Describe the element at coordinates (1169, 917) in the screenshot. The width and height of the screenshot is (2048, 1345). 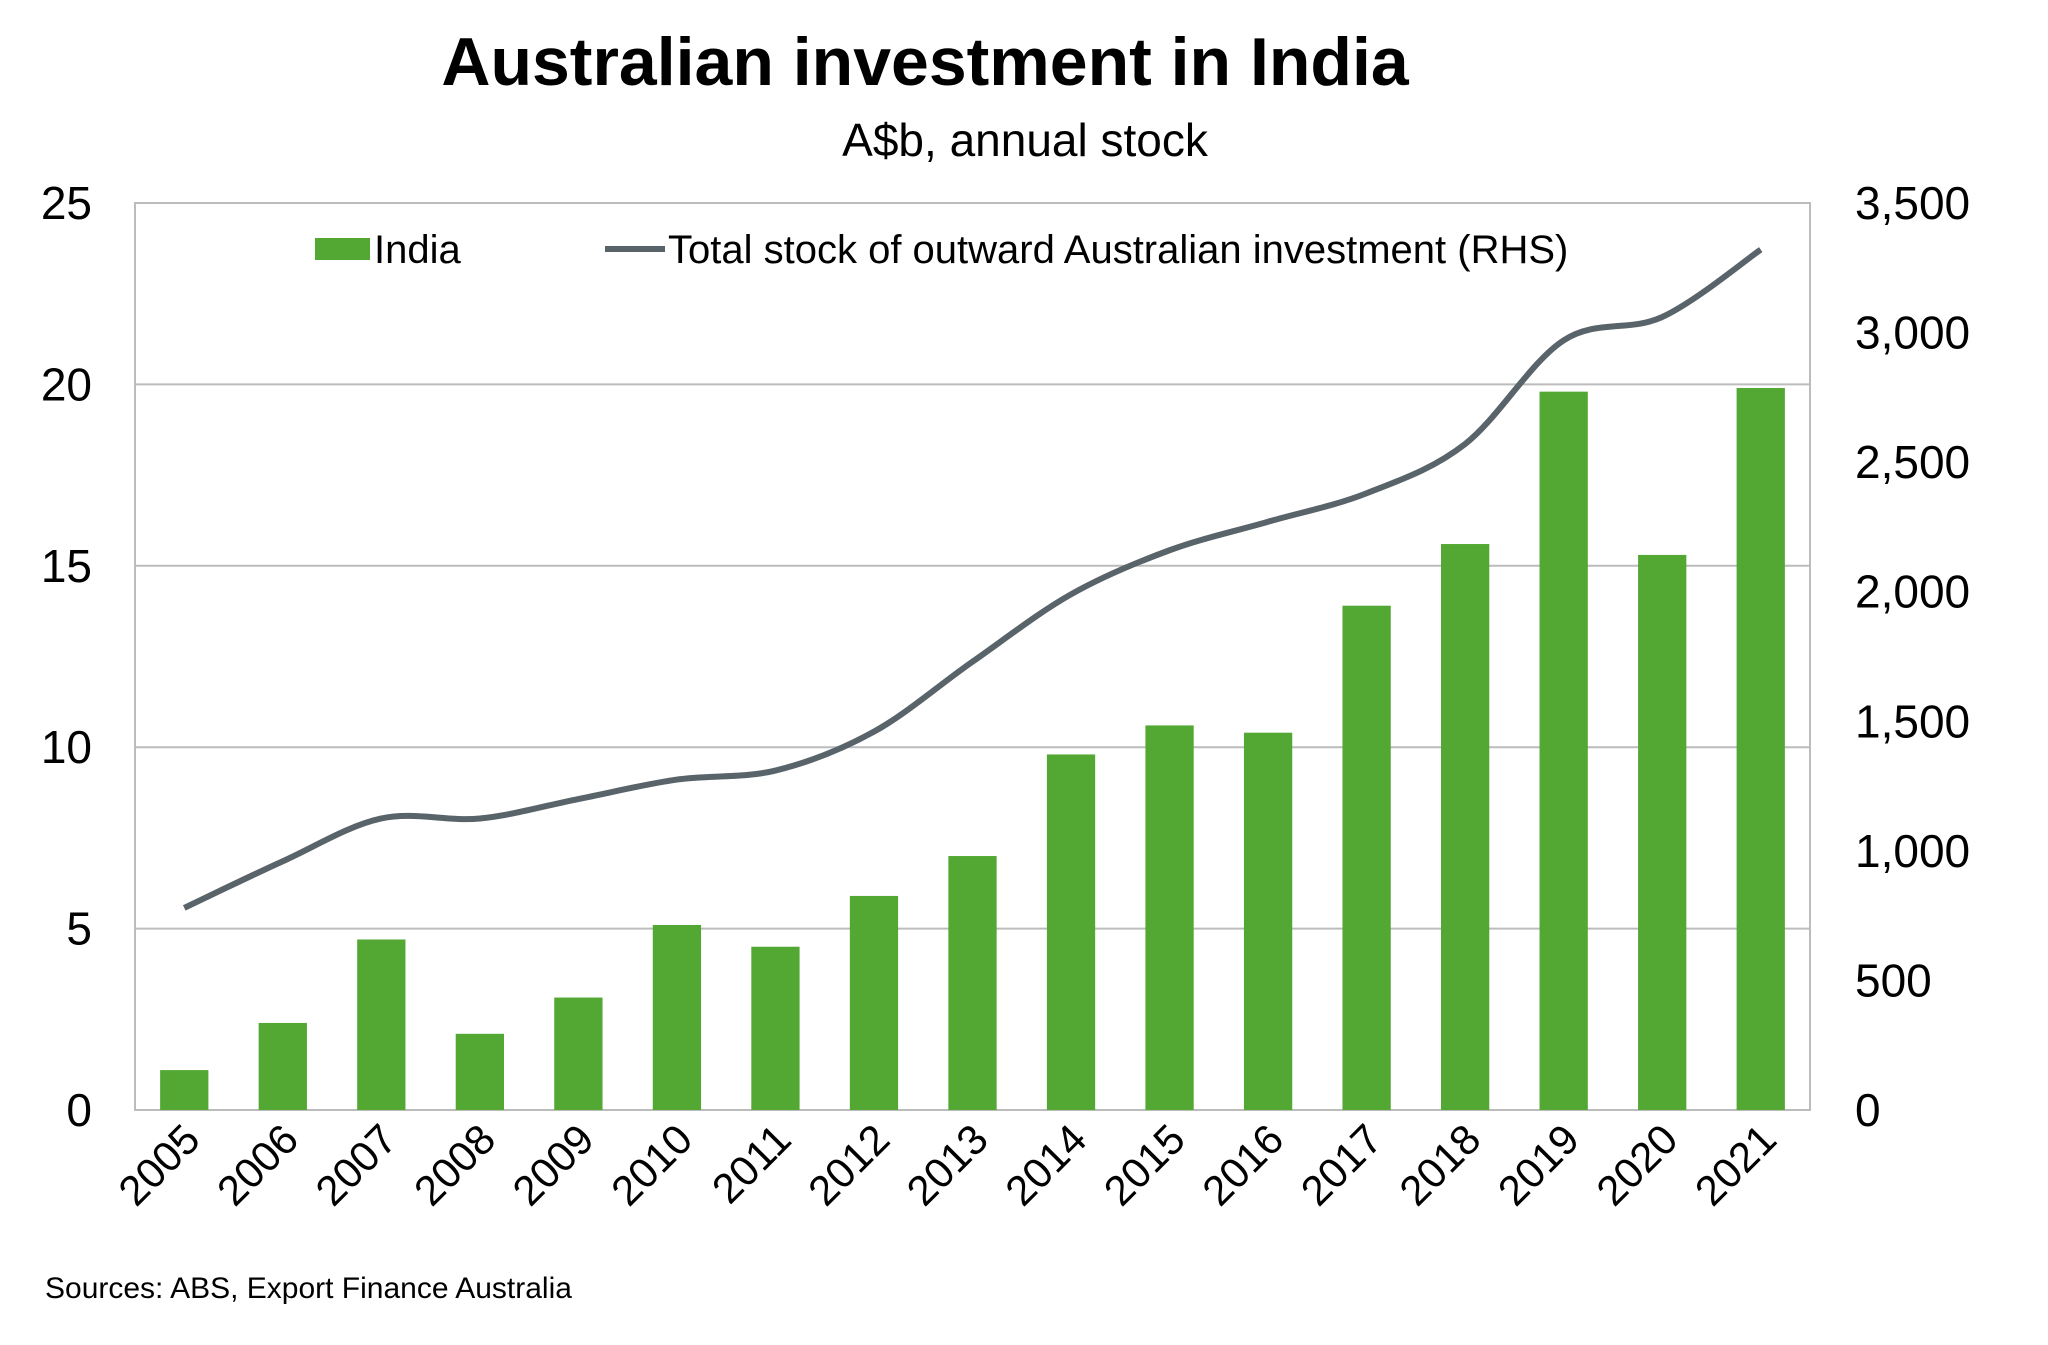
I see `bar-2015` at that location.